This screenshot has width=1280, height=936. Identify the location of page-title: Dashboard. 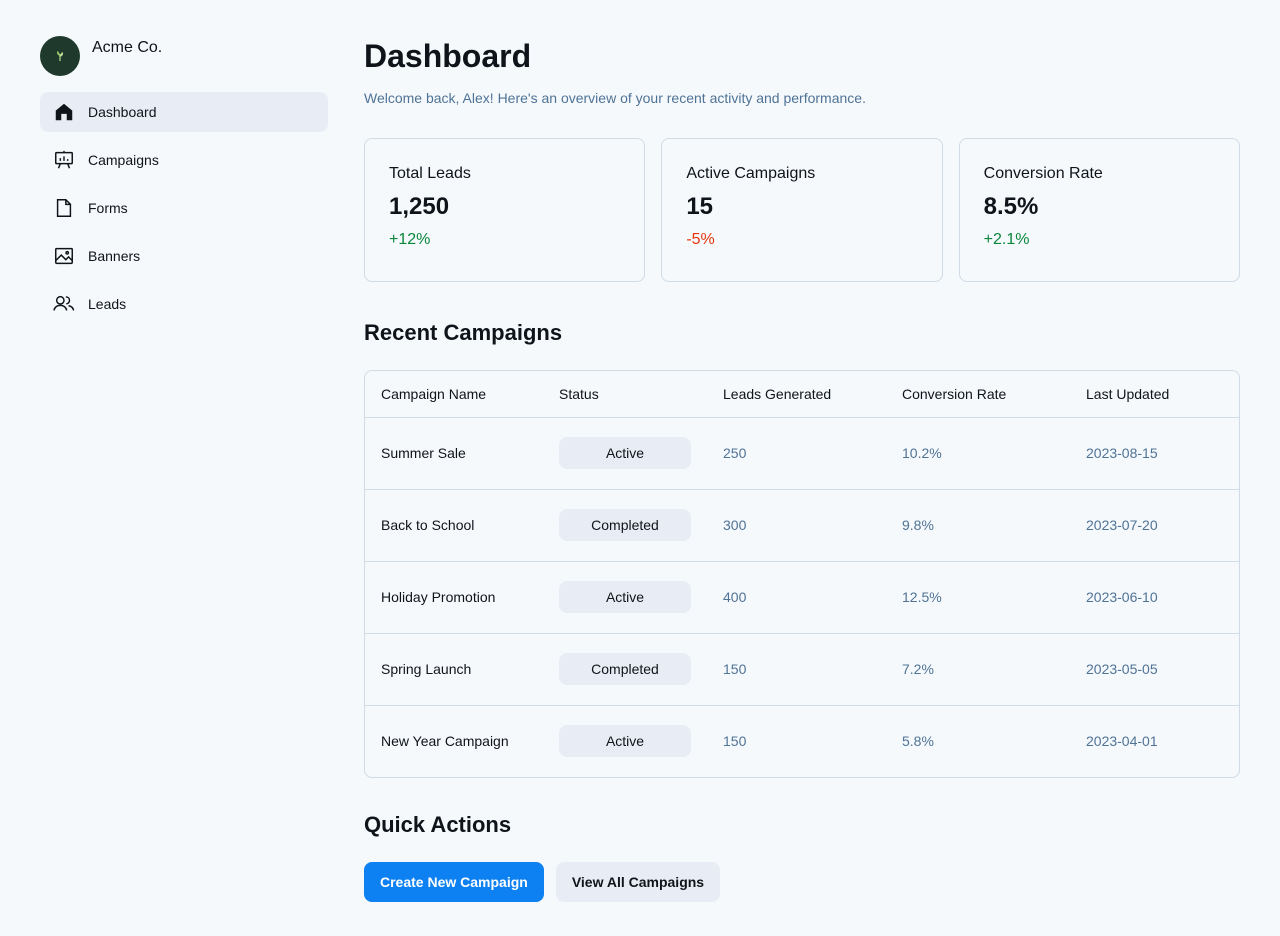
(448, 56).